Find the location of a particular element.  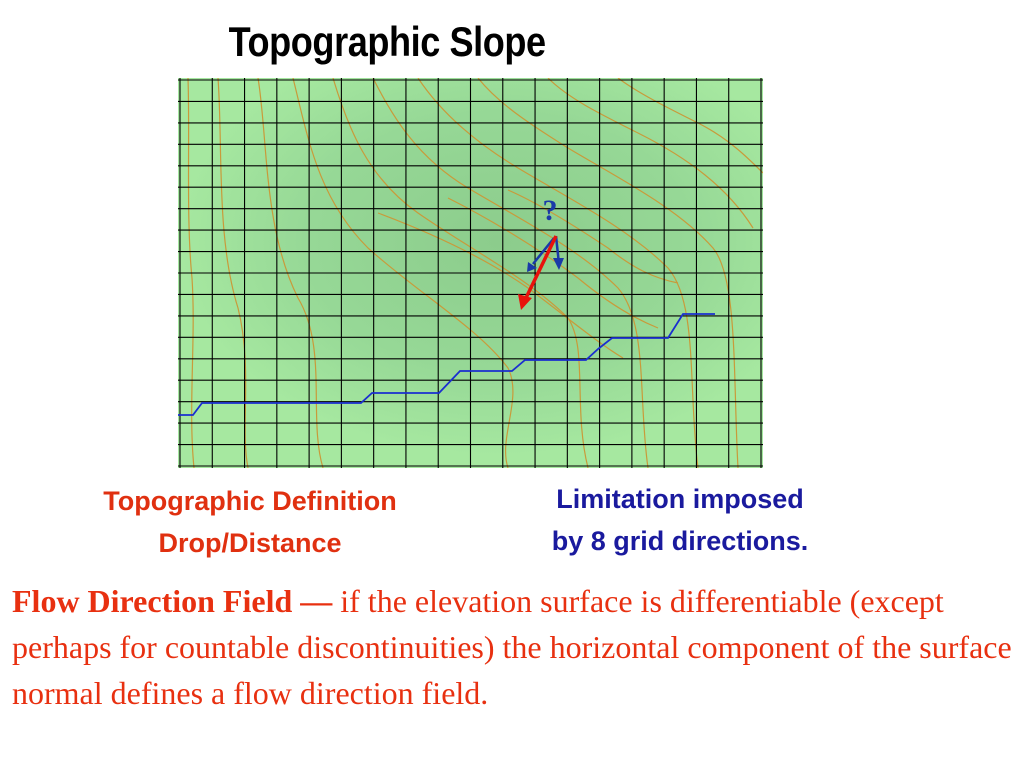

slide-title: Topographic Slope is located at coordinates (387, 41).